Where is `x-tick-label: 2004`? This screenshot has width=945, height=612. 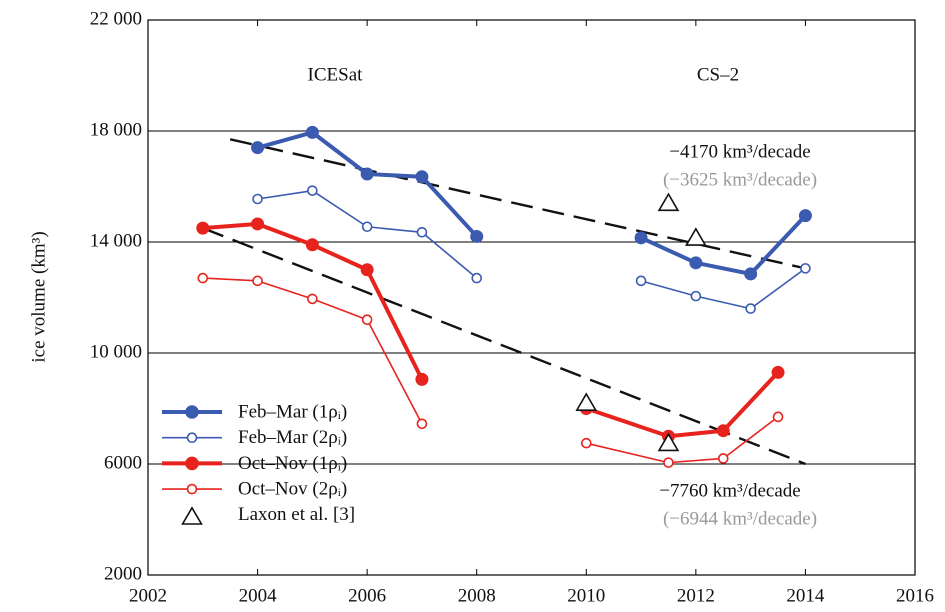 x-tick-label: 2004 is located at coordinates (258, 595).